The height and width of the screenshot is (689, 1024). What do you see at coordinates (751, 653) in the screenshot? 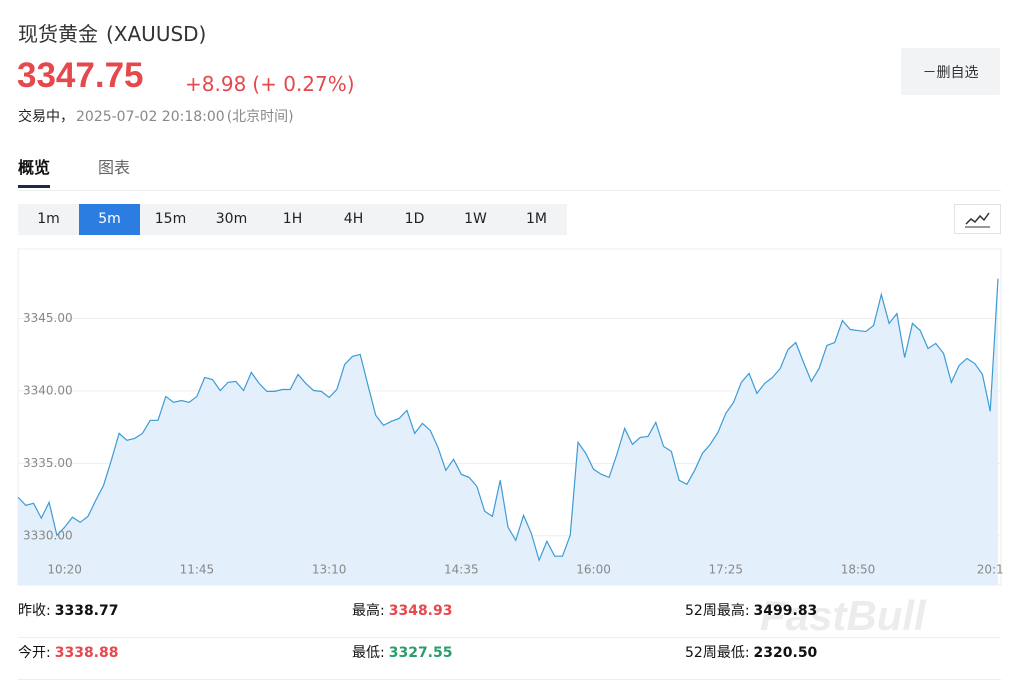
I see `stat-cell: 52周最低: 2320.50` at bounding box center [751, 653].